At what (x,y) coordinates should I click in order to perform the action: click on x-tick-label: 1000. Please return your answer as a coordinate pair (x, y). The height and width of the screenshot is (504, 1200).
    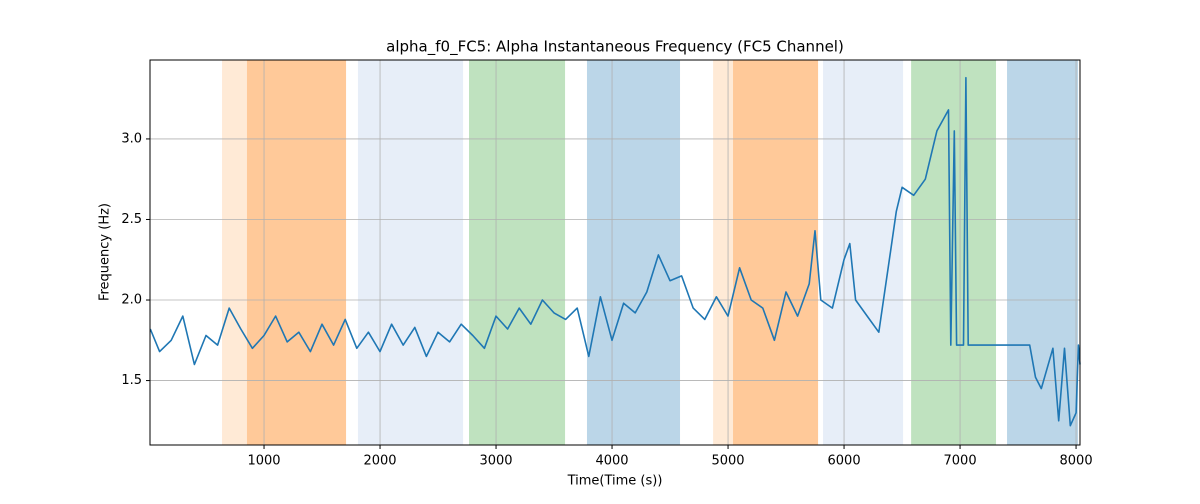
    Looking at the image, I should click on (263, 461).